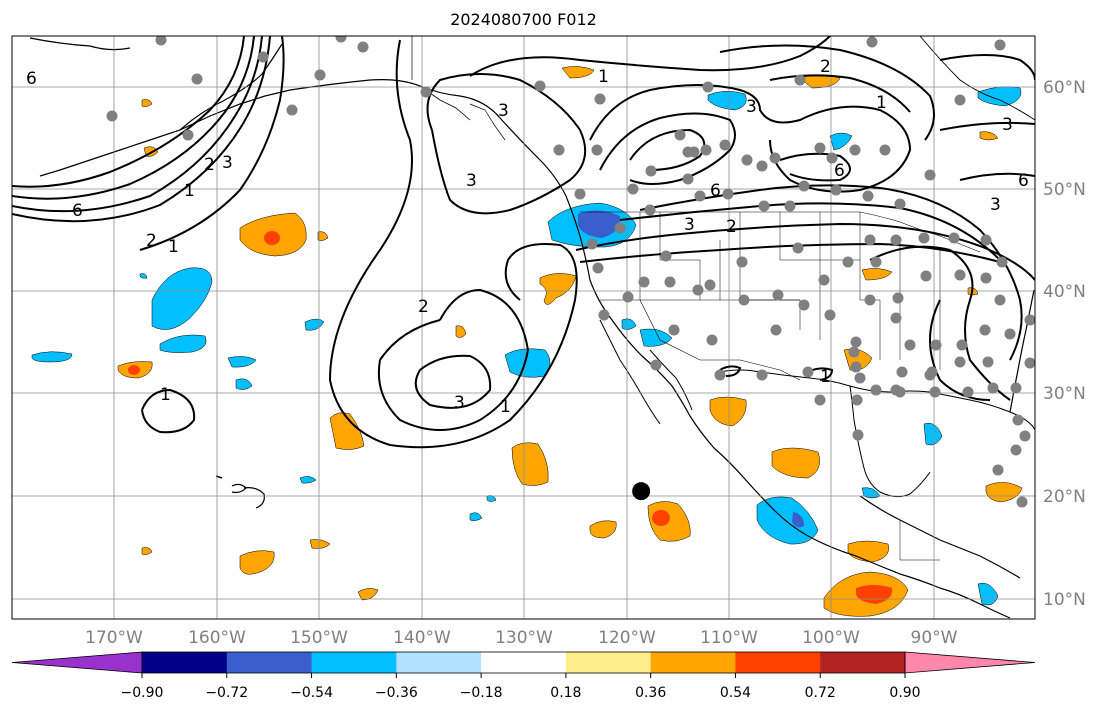 This screenshot has height=712, width=1105. What do you see at coordinates (319, 638) in the screenshot?
I see `lon-label: 150°W` at bounding box center [319, 638].